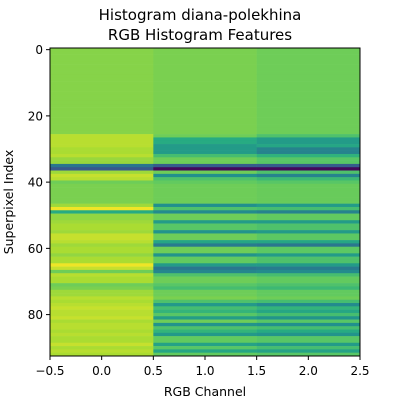  I want to click on x-tick-label: 2.0, so click(308, 371).